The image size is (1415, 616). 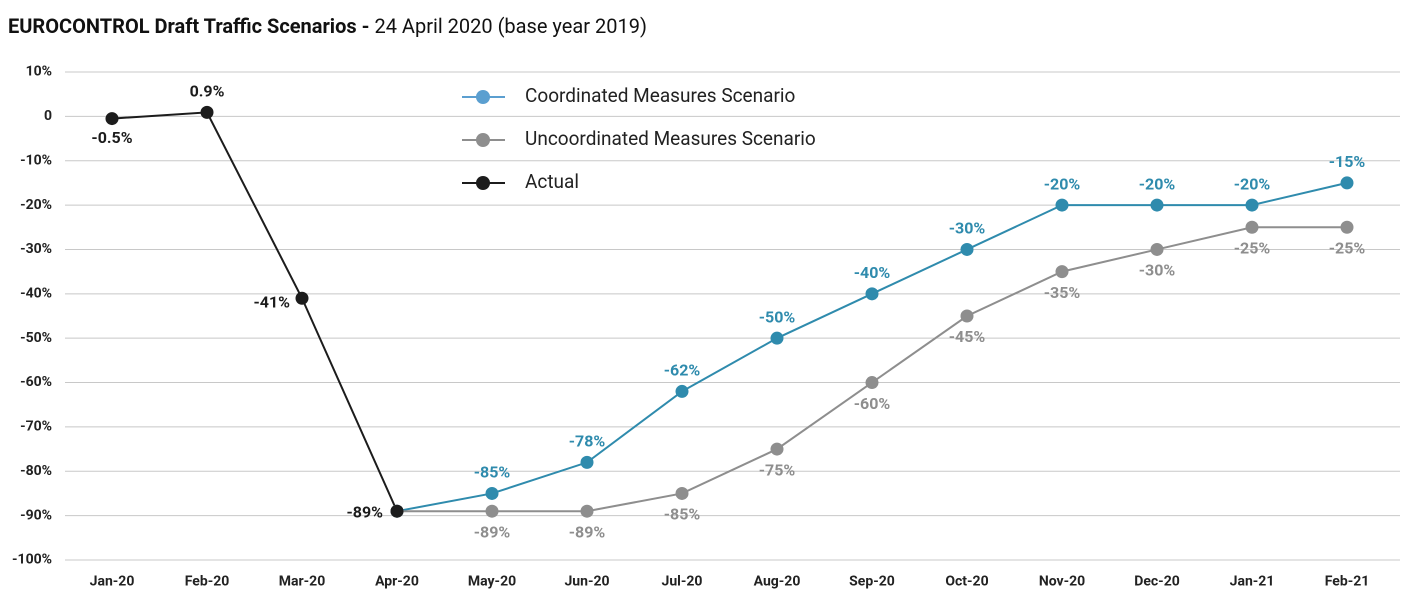 What do you see at coordinates (39, 72) in the screenshot?
I see `y-tick-label: 10%` at bounding box center [39, 72].